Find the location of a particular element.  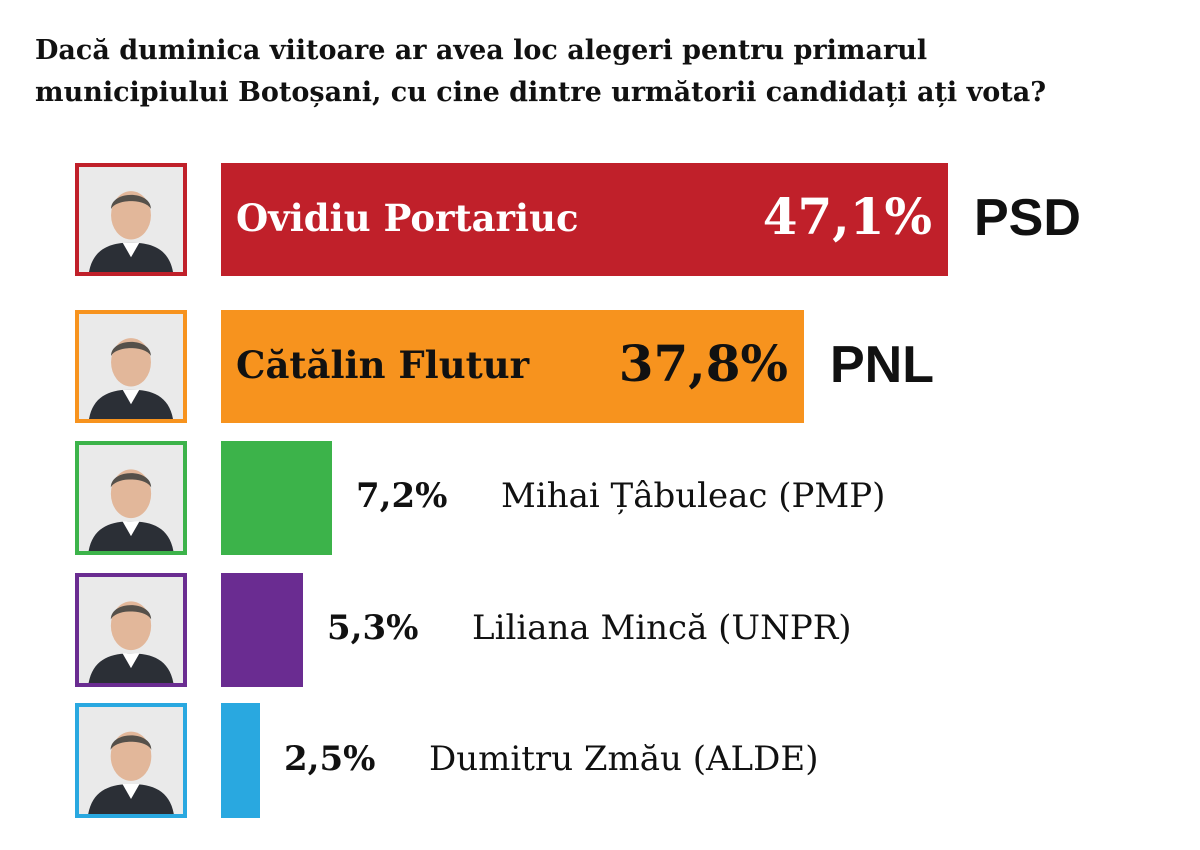

data-label: 5,3% is located at coordinates (373, 628).